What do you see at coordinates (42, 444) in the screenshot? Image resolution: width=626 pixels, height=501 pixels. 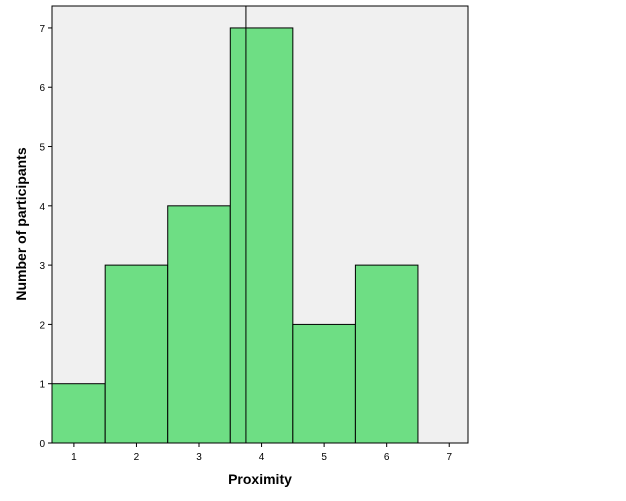 I see `y-tick-label: 0` at bounding box center [42, 444].